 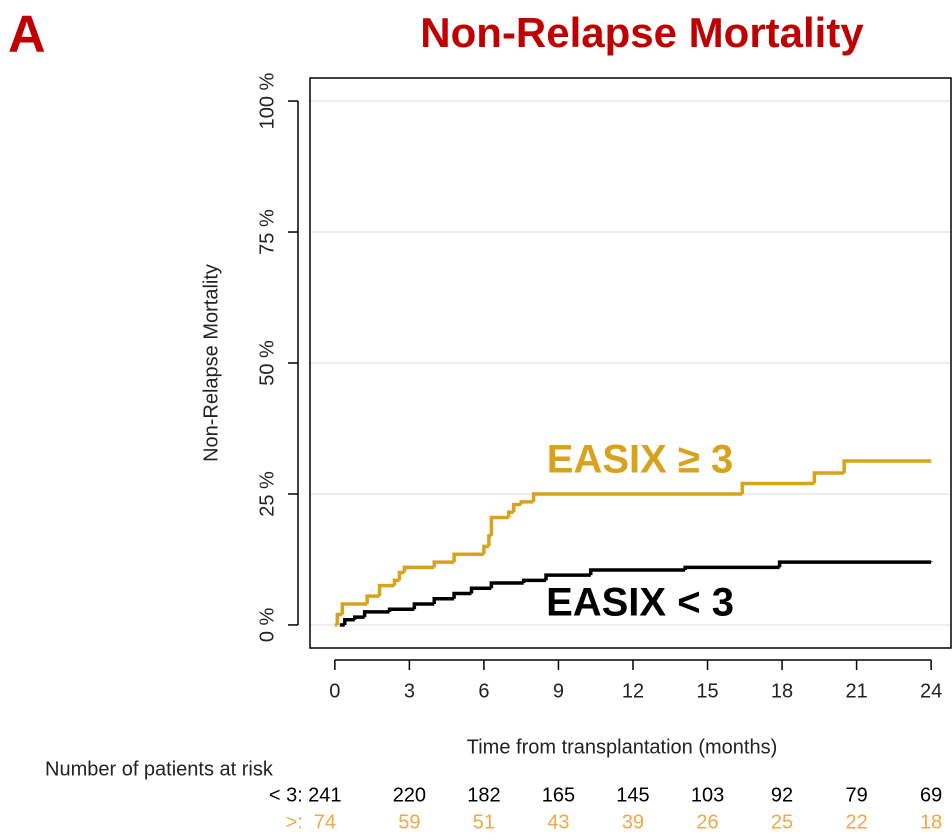 What do you see at coordinates (633, 691) in the screenshot?
I see `x-tick-label: 12` at bounding box center [633, 691].